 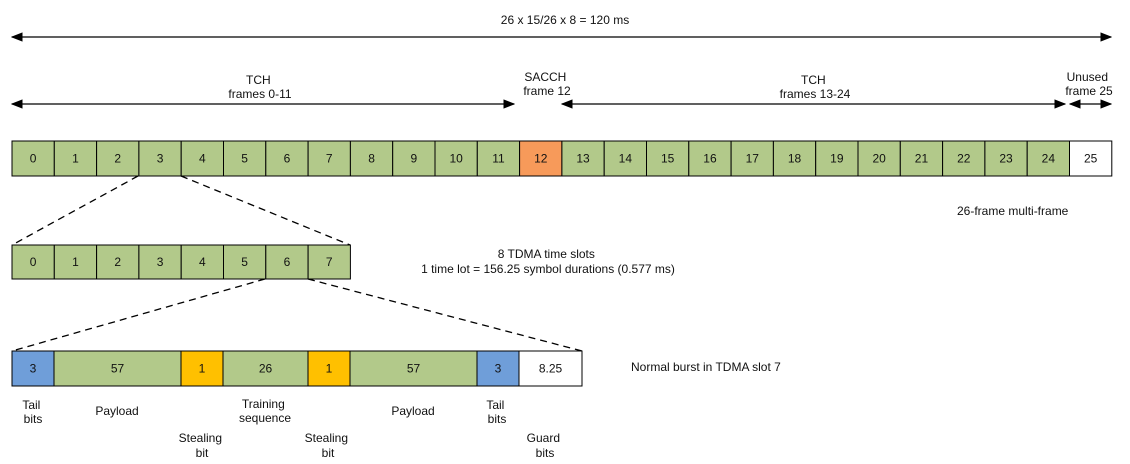 What do you see at coordinates (964, 159) in the screenshot?
I see `multiframe-cell-label-22: 22` at bounding box center [964, 159].